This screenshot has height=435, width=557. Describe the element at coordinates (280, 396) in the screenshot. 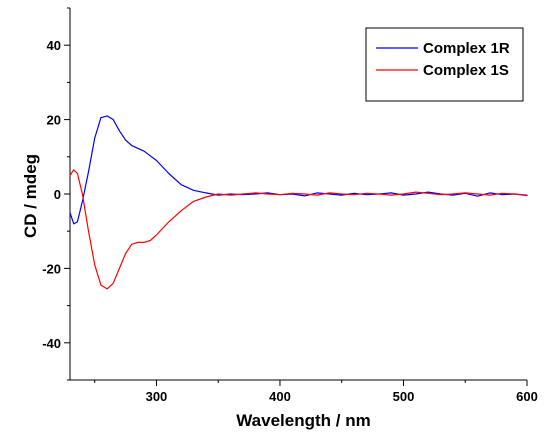

I see `x-tick-label: 400` at that location.